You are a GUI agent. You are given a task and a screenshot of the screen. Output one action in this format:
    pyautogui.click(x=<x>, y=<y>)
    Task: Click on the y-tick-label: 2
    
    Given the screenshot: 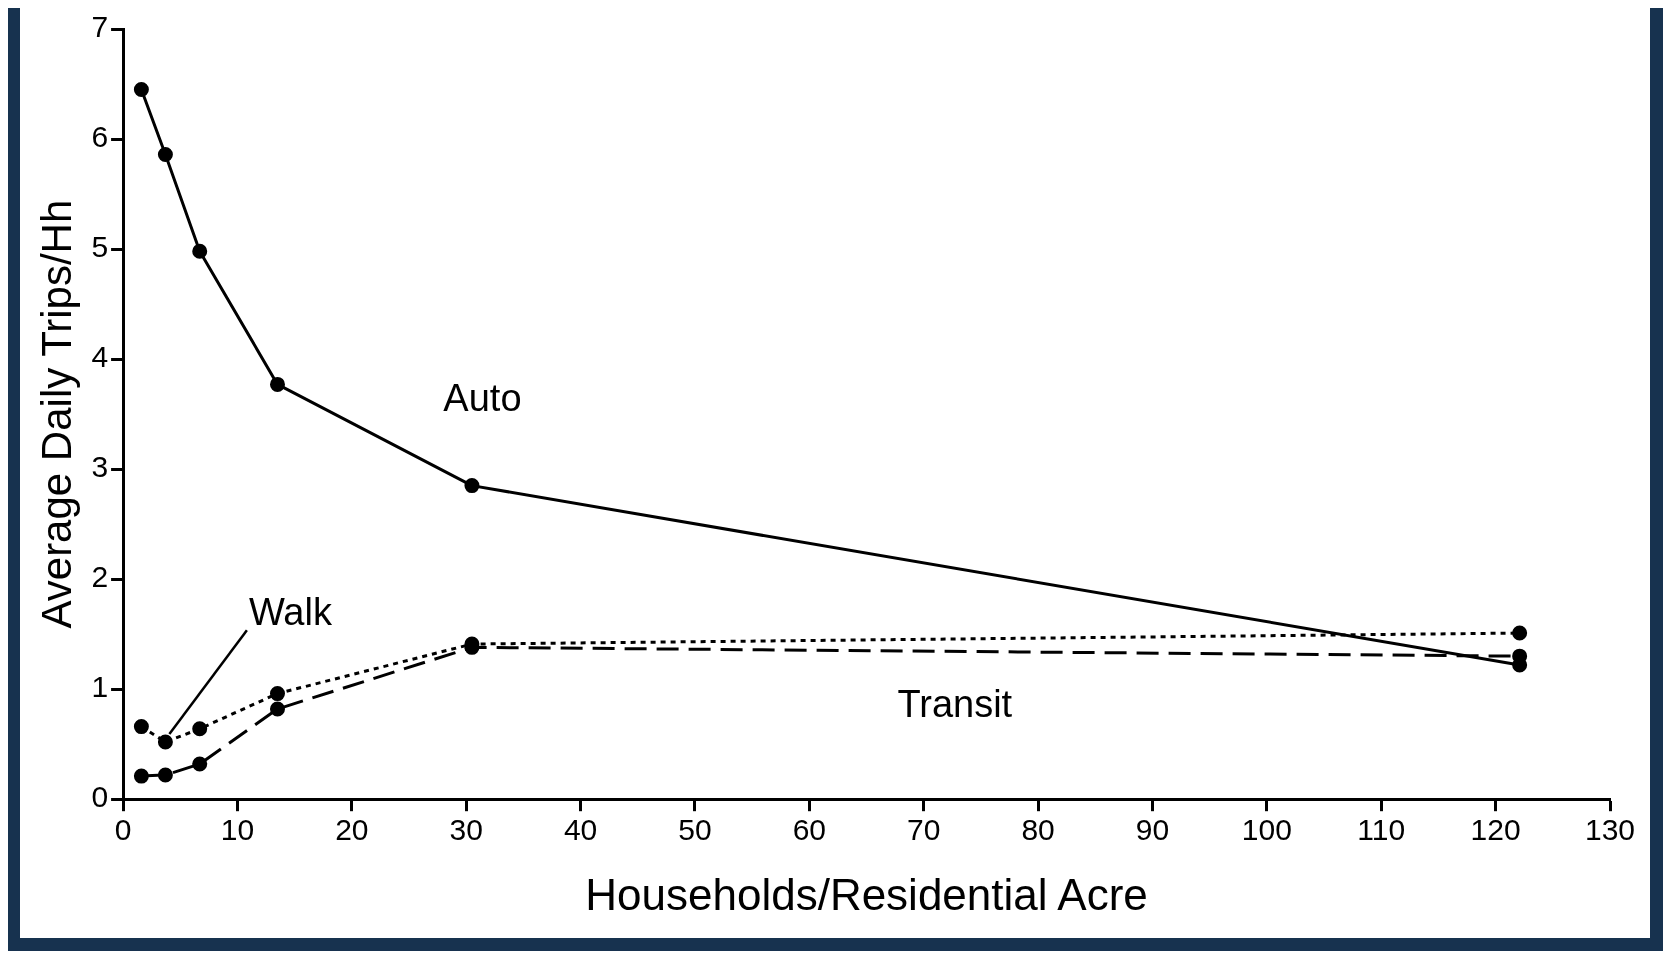 What is the action you would take?
    pyautogui.click(x=100, y=577)
    